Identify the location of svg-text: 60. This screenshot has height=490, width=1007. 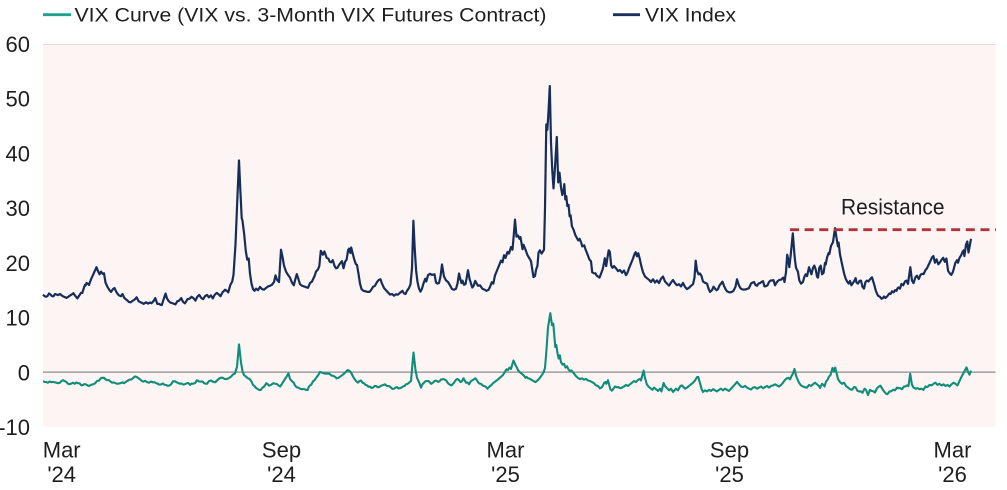
(18, 44).